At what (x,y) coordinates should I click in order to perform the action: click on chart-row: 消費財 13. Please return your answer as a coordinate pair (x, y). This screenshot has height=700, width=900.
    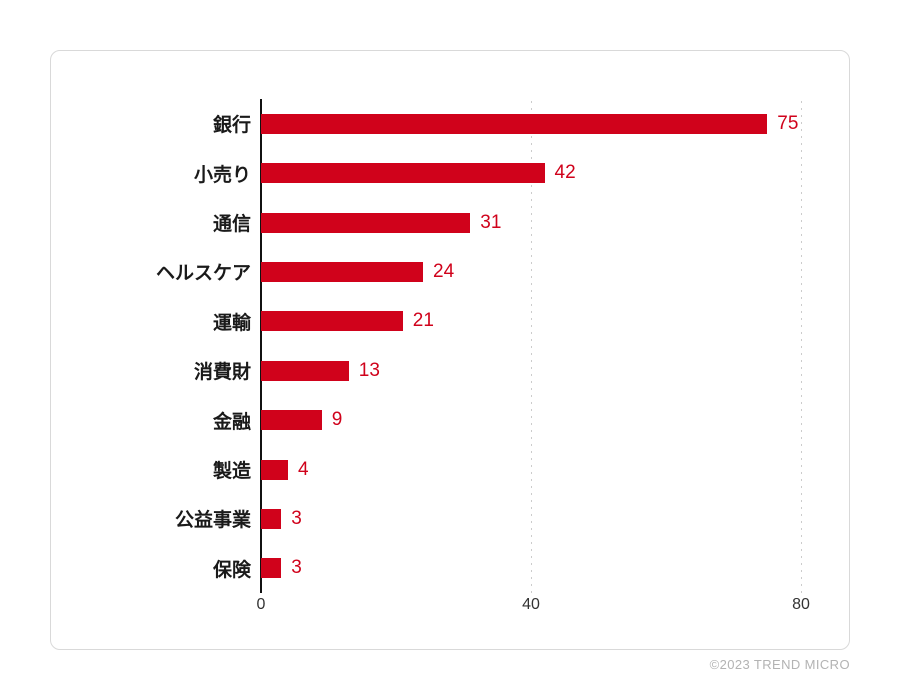
    Looking at the image, I should click on (450, 370).